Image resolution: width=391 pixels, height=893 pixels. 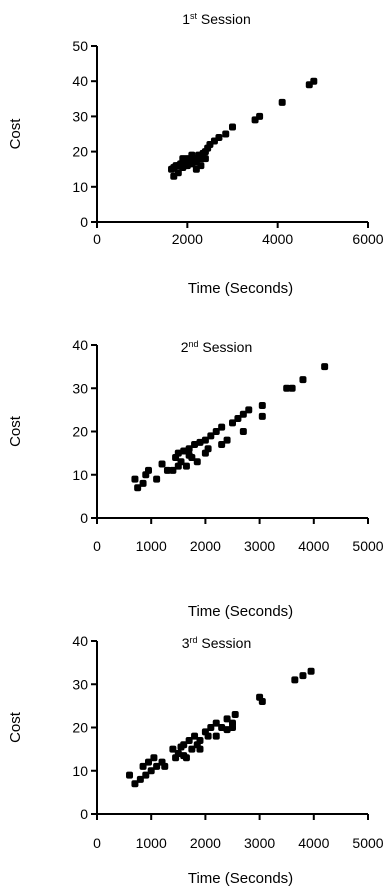 I want to click on chart-title: 3rd Session, so click(x=217, y=643).